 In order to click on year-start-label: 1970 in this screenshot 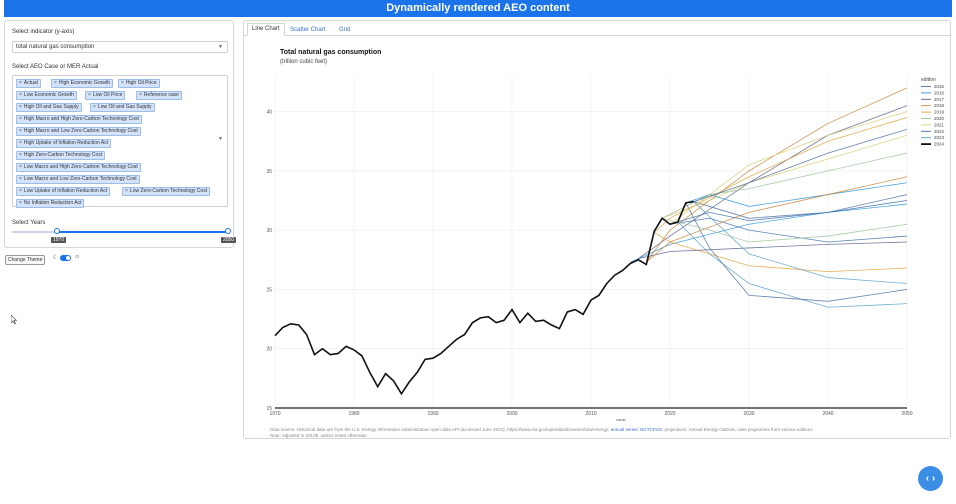, I will do `click(58, 240)`.